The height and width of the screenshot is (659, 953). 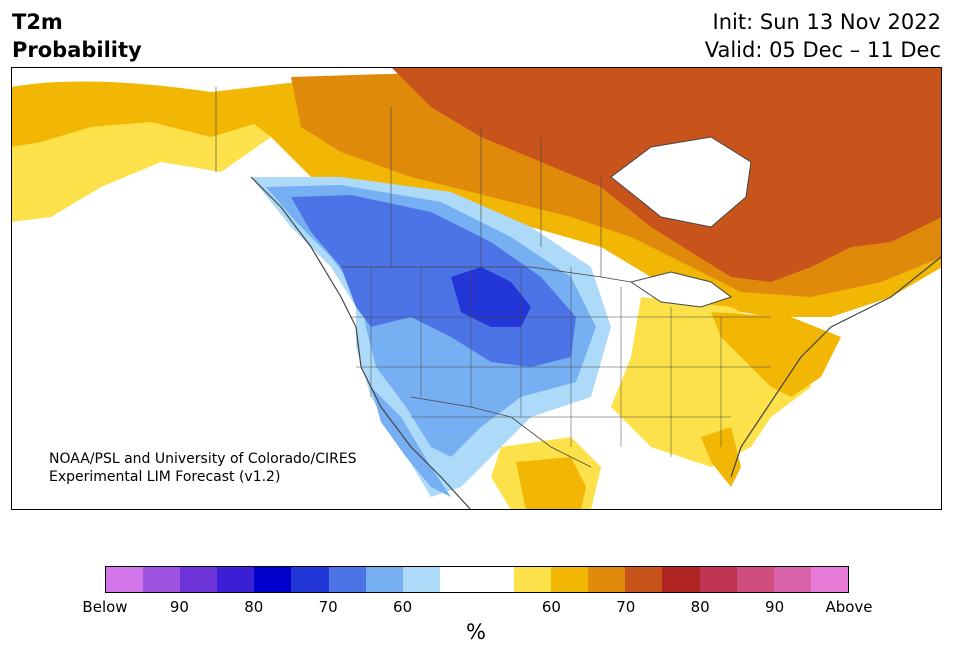 What do you see at coordinates (408, 182) in the screenshot?
I see `province-lines` at bounding box center [408, 182].